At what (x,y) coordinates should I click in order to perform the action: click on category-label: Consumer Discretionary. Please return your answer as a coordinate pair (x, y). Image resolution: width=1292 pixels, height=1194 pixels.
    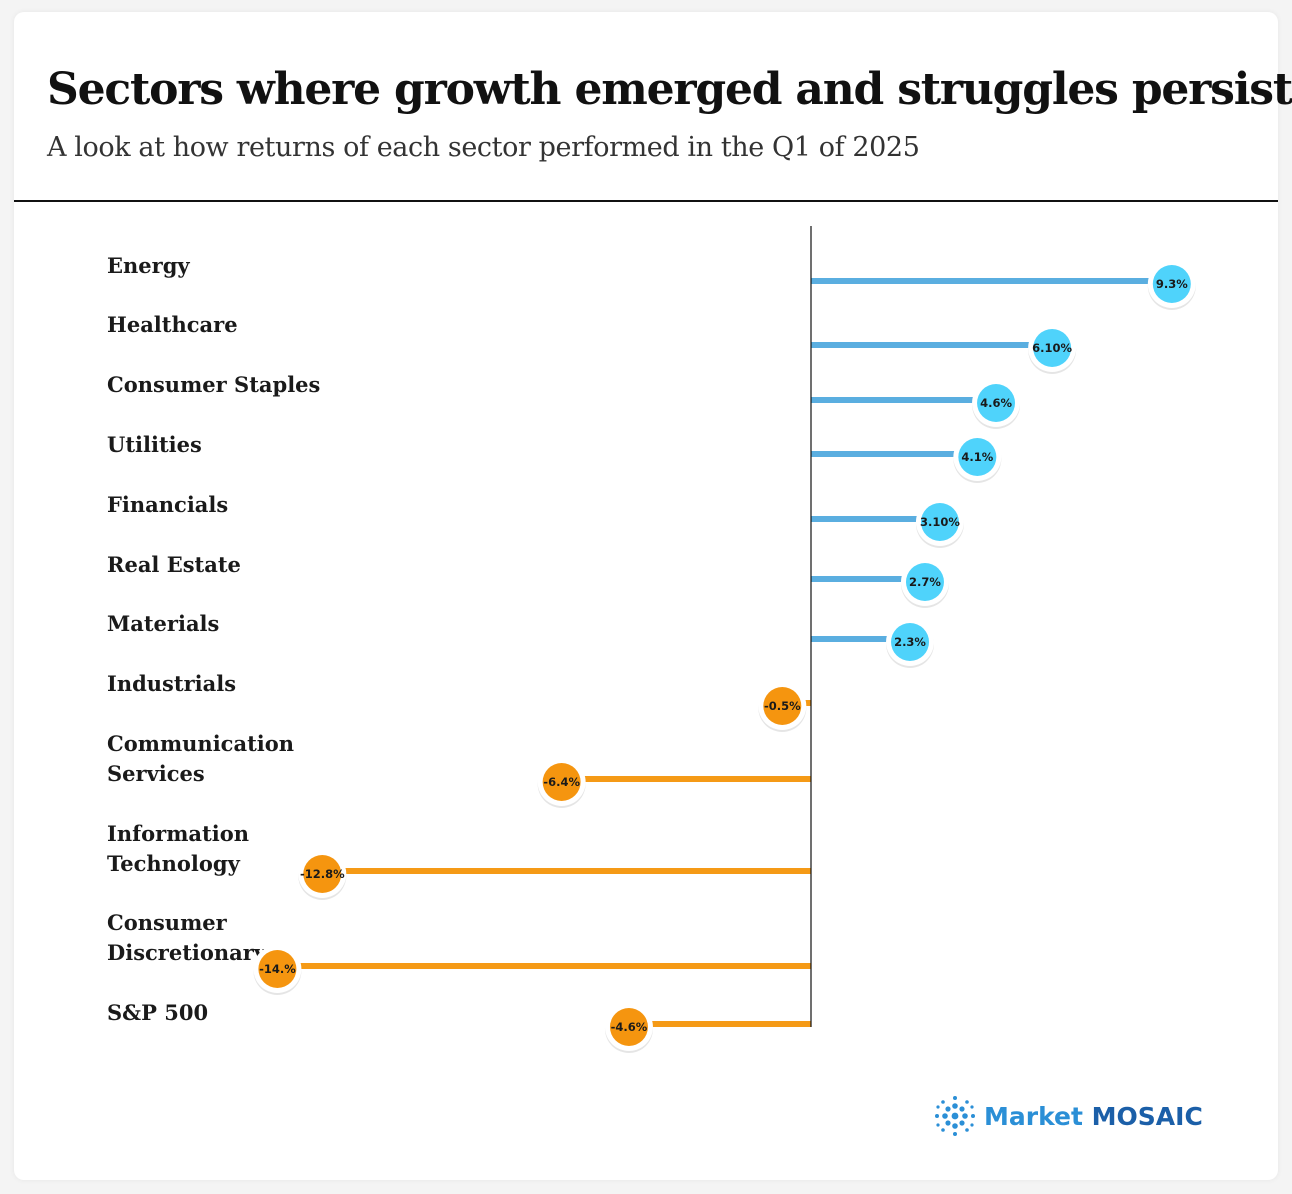
    Looking at the image, I should click on (187, 937).